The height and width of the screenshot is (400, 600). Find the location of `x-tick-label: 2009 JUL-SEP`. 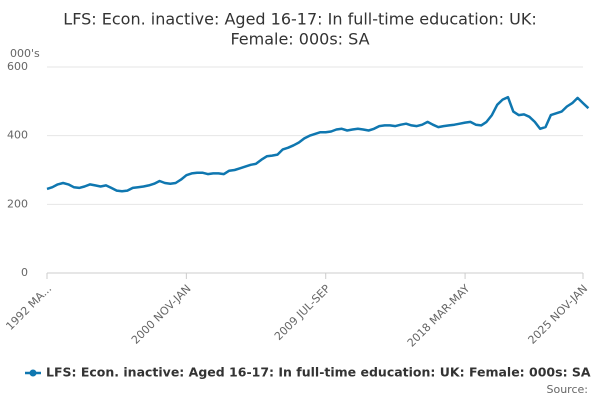

x-tick-label: 2009 JUL-SEP is located at coordinates (302, 312).